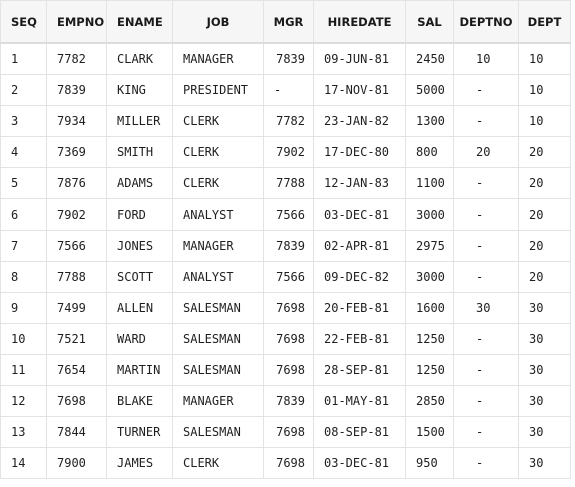  I want to click on table-row: 8 7788 SCOTT ANALYST 7566 09-DEC-82 3000-20, so click(285, 276).